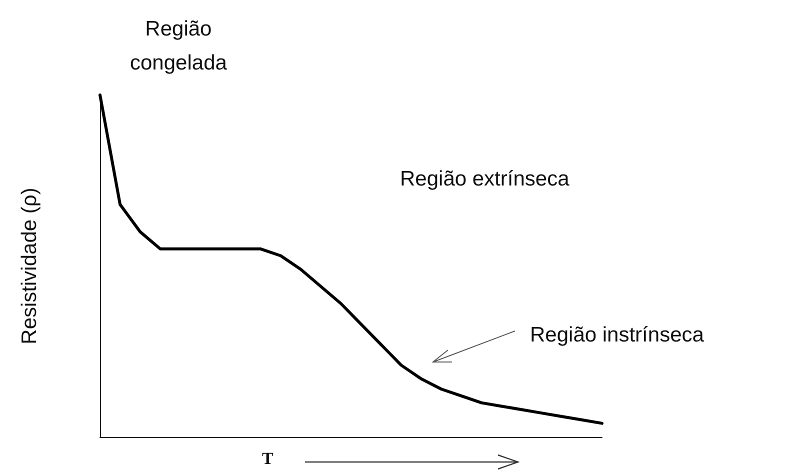 Image resolution: width=787 pixels, height=474 pixels. What do you see at coordinates (617, 335) in the screenshot?
I see `annotation: Região instrínseca` at bounding box center [617, 335].